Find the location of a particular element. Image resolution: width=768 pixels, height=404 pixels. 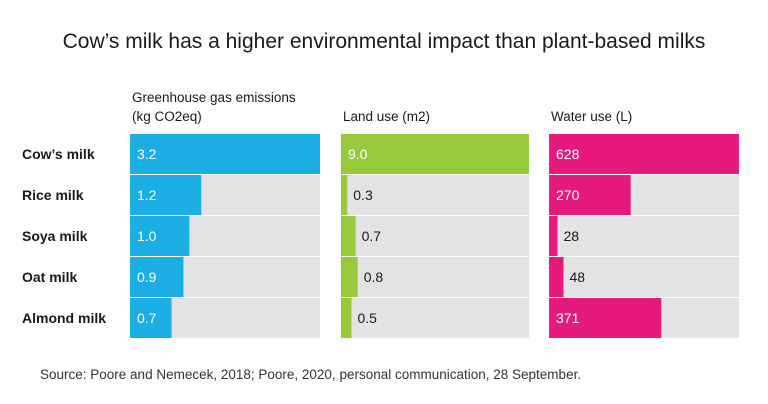

value-label-1-4: 0.5 is located at coordinates (367, 318).